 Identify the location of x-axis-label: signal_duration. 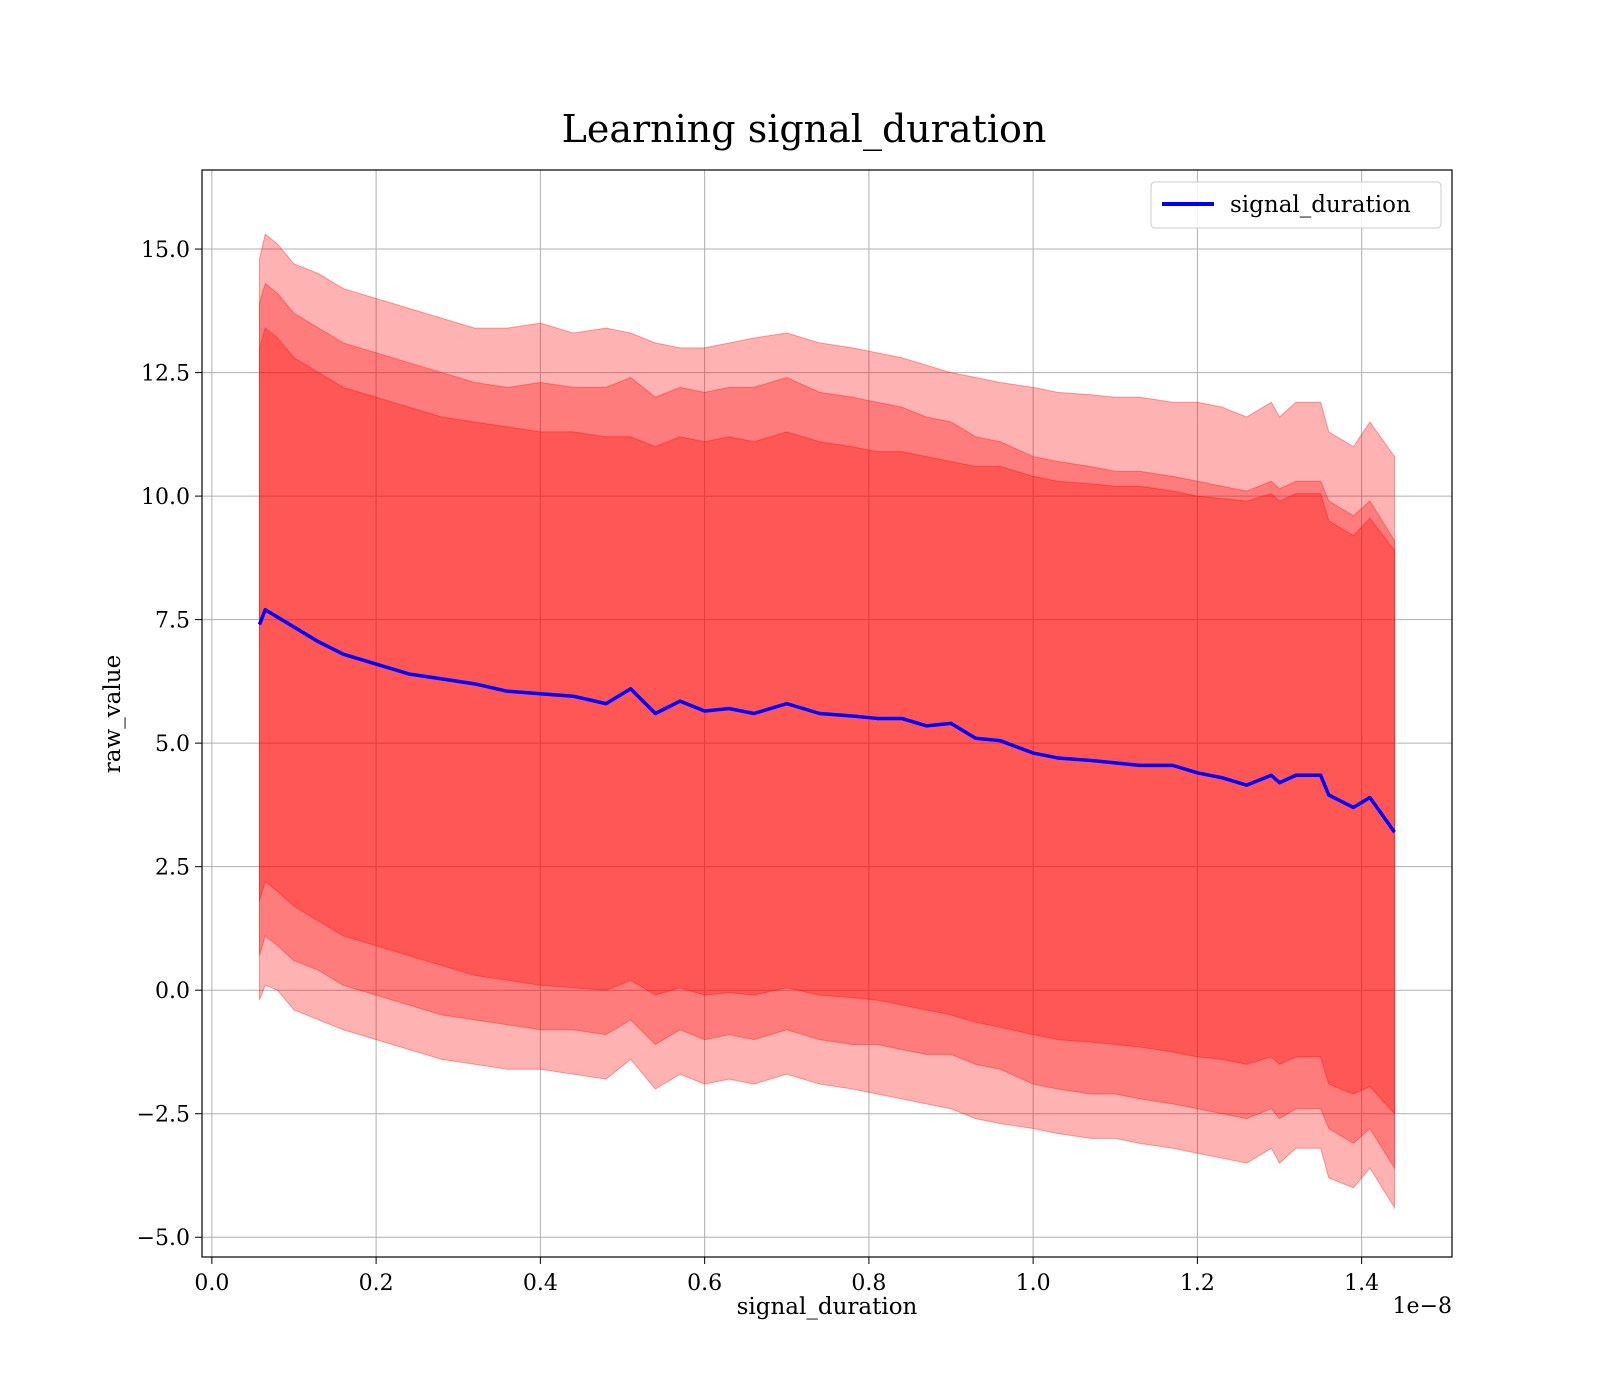
(827, 1307).